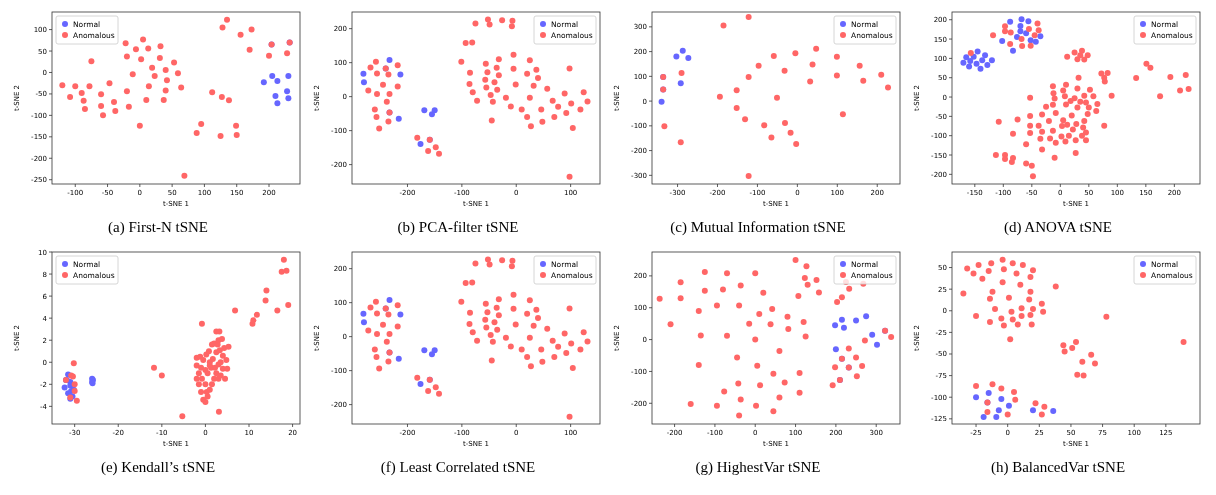 The height and width of the screenshot is (495, 1216). What do you see at coordinates (758, 467) in the screenshot?
I see `text: (g) HighestVar tSNE` at bounding box center [758, 467].